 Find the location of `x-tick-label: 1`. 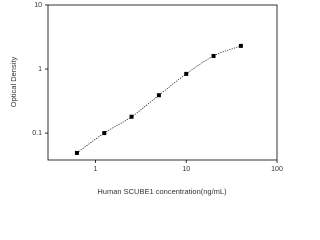

x-tick-label: 1 is located at coordinates (96, 169).